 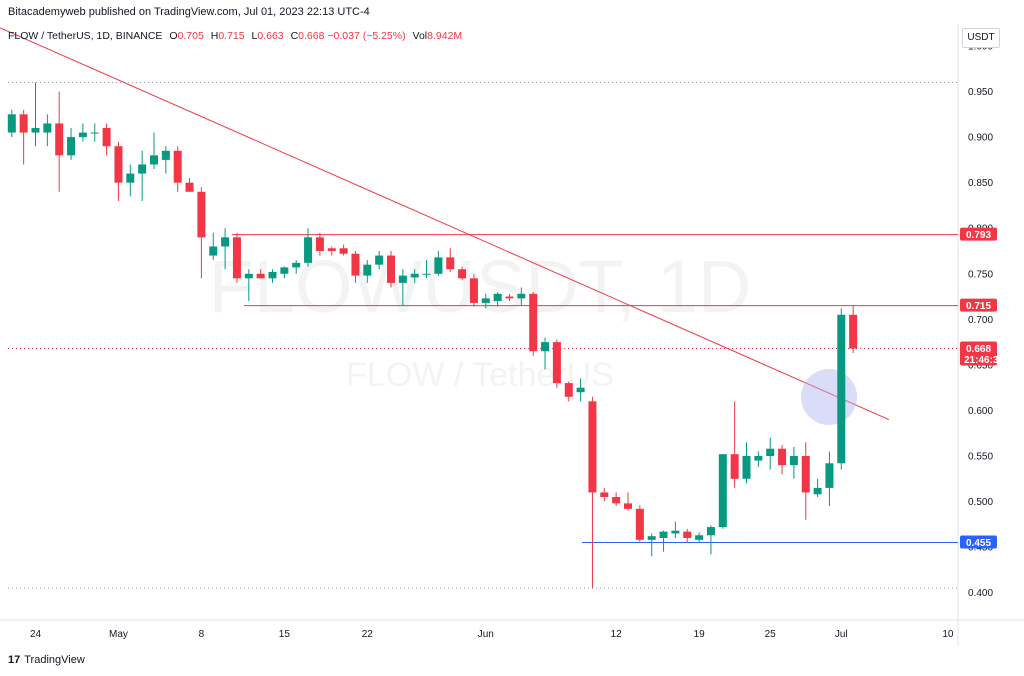 I want to click on symbol-label: FLOW / TetherUS, 1D, BINANCE, so click(x=85, y=36).